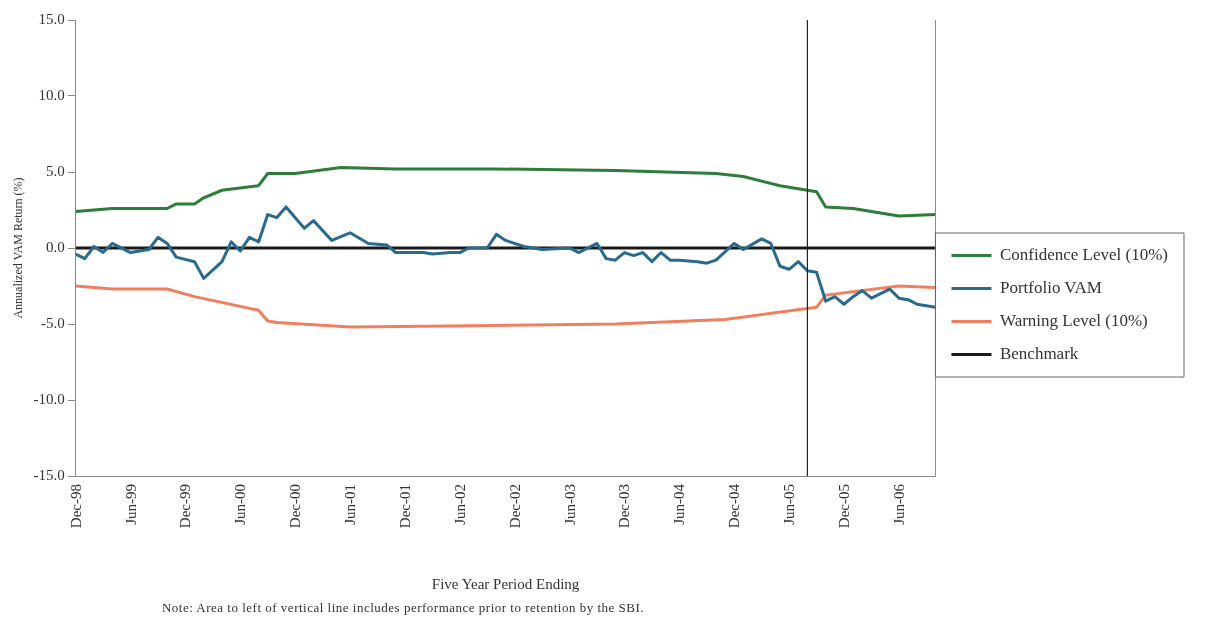 This screenshot has width=1216, height=628. I want to click on x-tick-label: Dec-98, so click(75, 506).